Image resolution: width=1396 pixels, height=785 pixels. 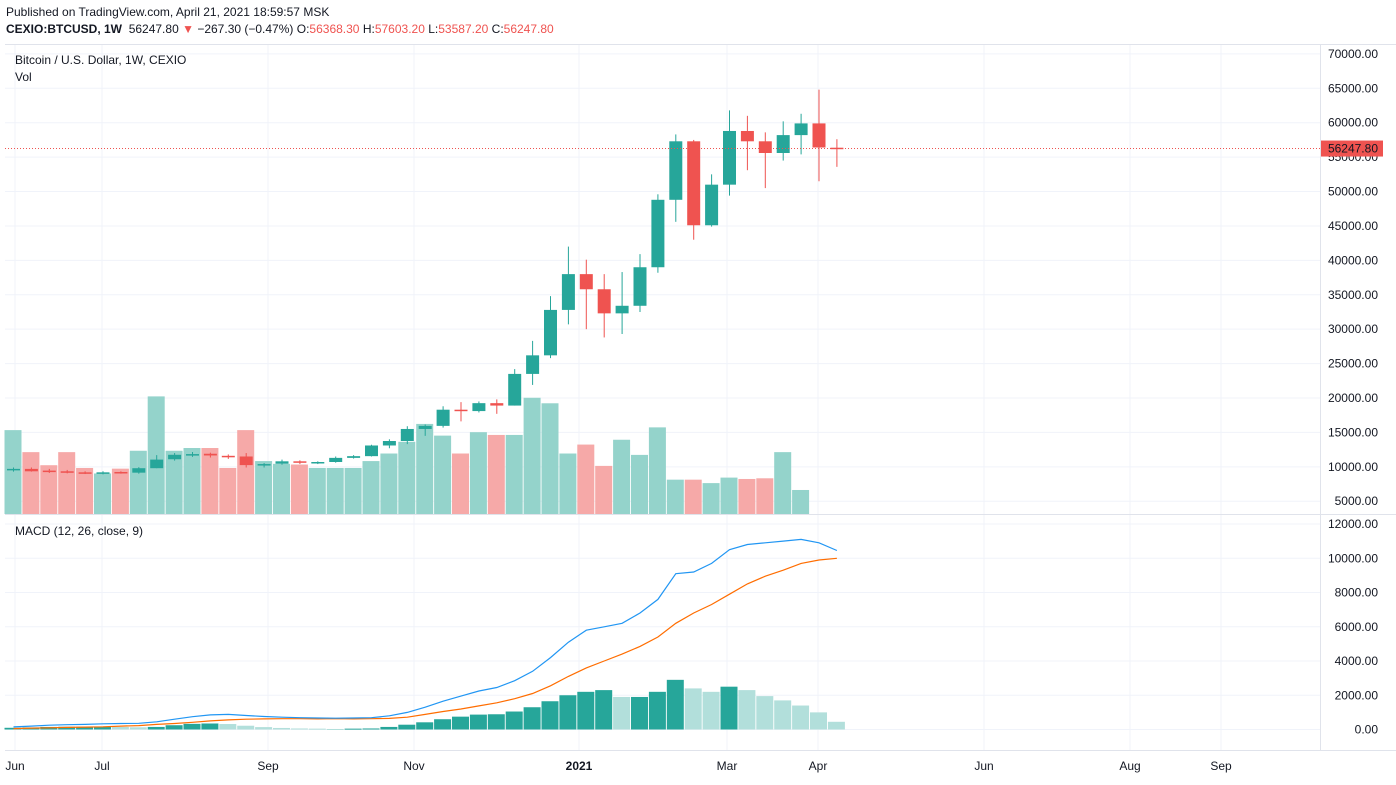 What do you see at coordinates (1353, 260) in the screenshot?
I see `price-tick-label: 40000.00` at bounding box center [1353, 260].